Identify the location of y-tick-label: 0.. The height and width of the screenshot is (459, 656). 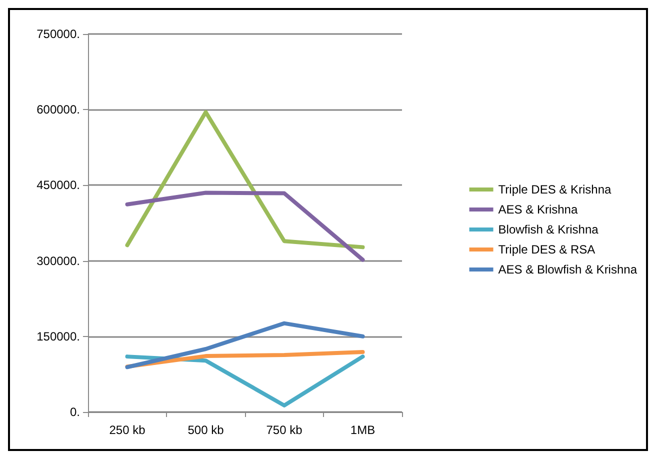
(75, 412).